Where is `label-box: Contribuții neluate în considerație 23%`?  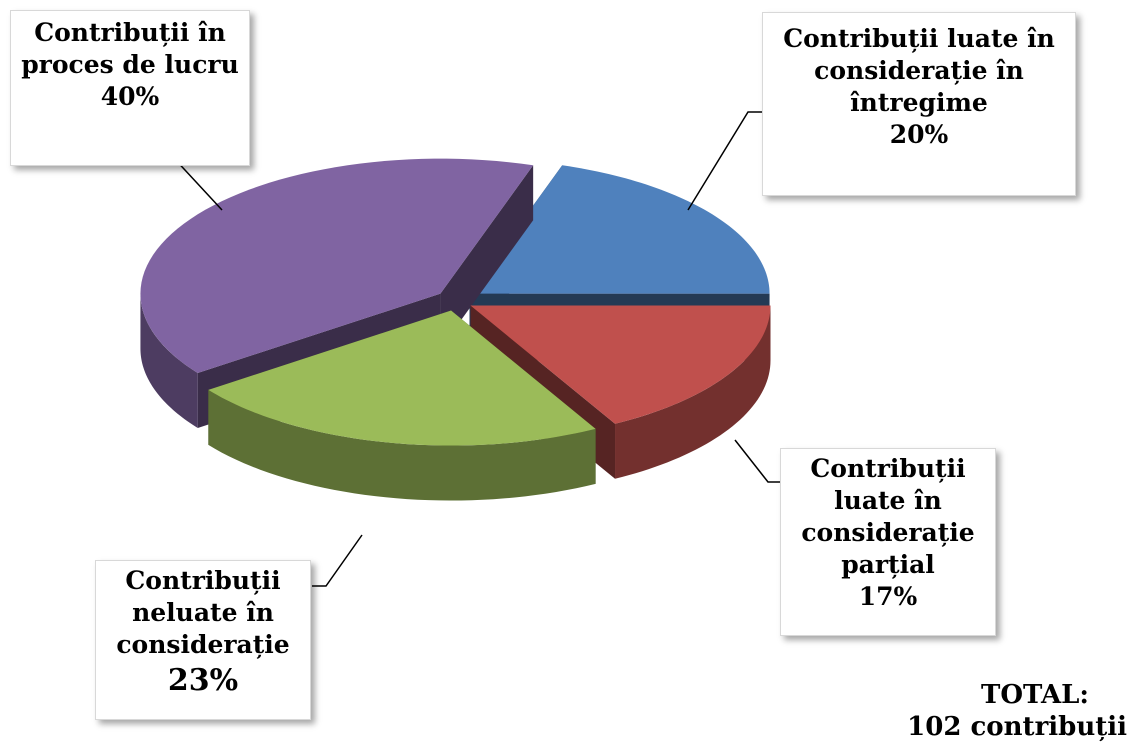 label-box: Contribuții neluate în considerație 23% is located at coordinates (203, 640).